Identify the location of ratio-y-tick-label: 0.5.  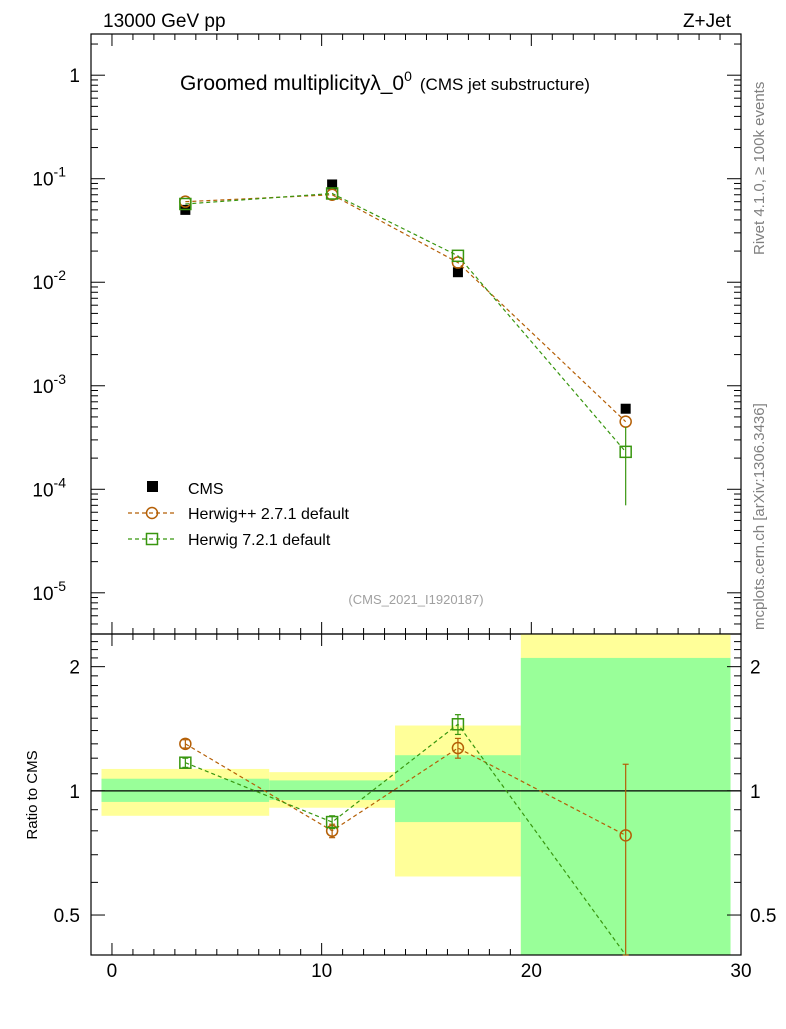
(67, 916).